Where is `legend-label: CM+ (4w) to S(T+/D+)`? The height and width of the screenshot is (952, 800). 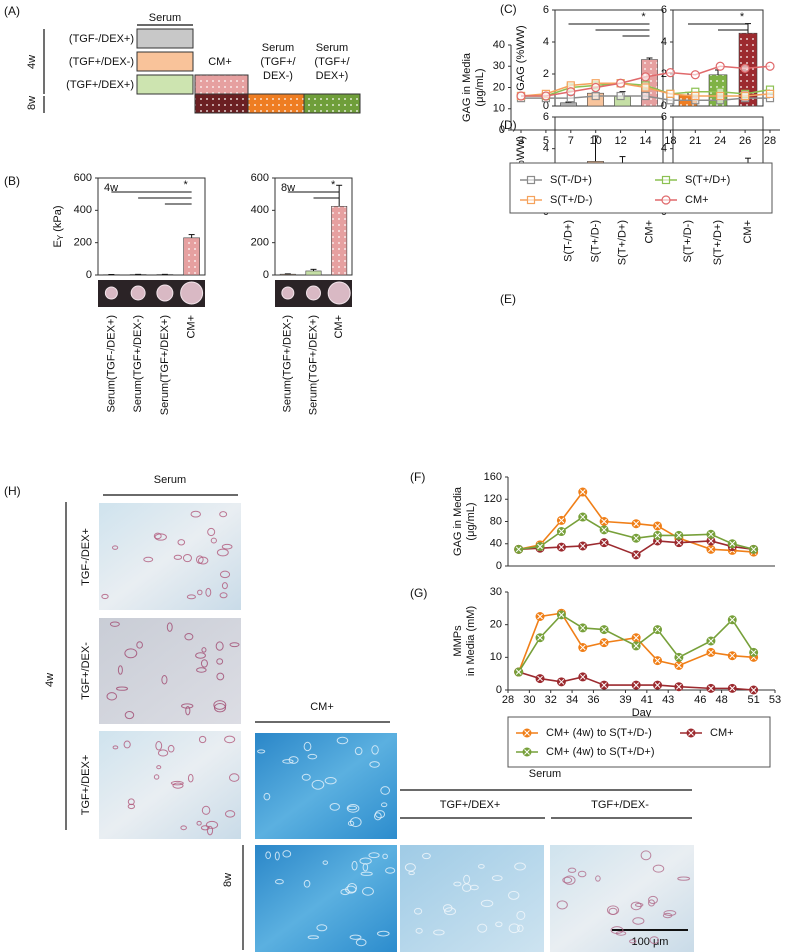 legend-label: CM+ (4w) to S(T+/D+) is located at coordinates (600, 752).